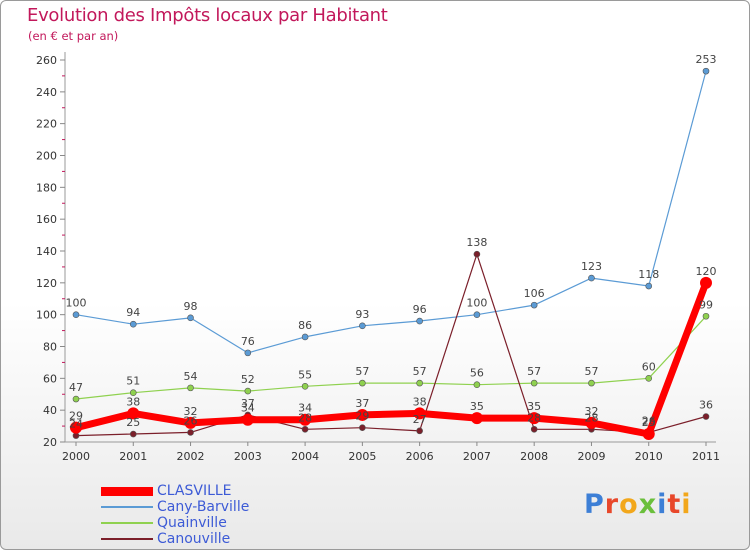 The width and height of the screenshot is (750, 550). Describe the element at coordinates (46, 187) in the screenshot. I see `y-tick-label: 180` at that location.